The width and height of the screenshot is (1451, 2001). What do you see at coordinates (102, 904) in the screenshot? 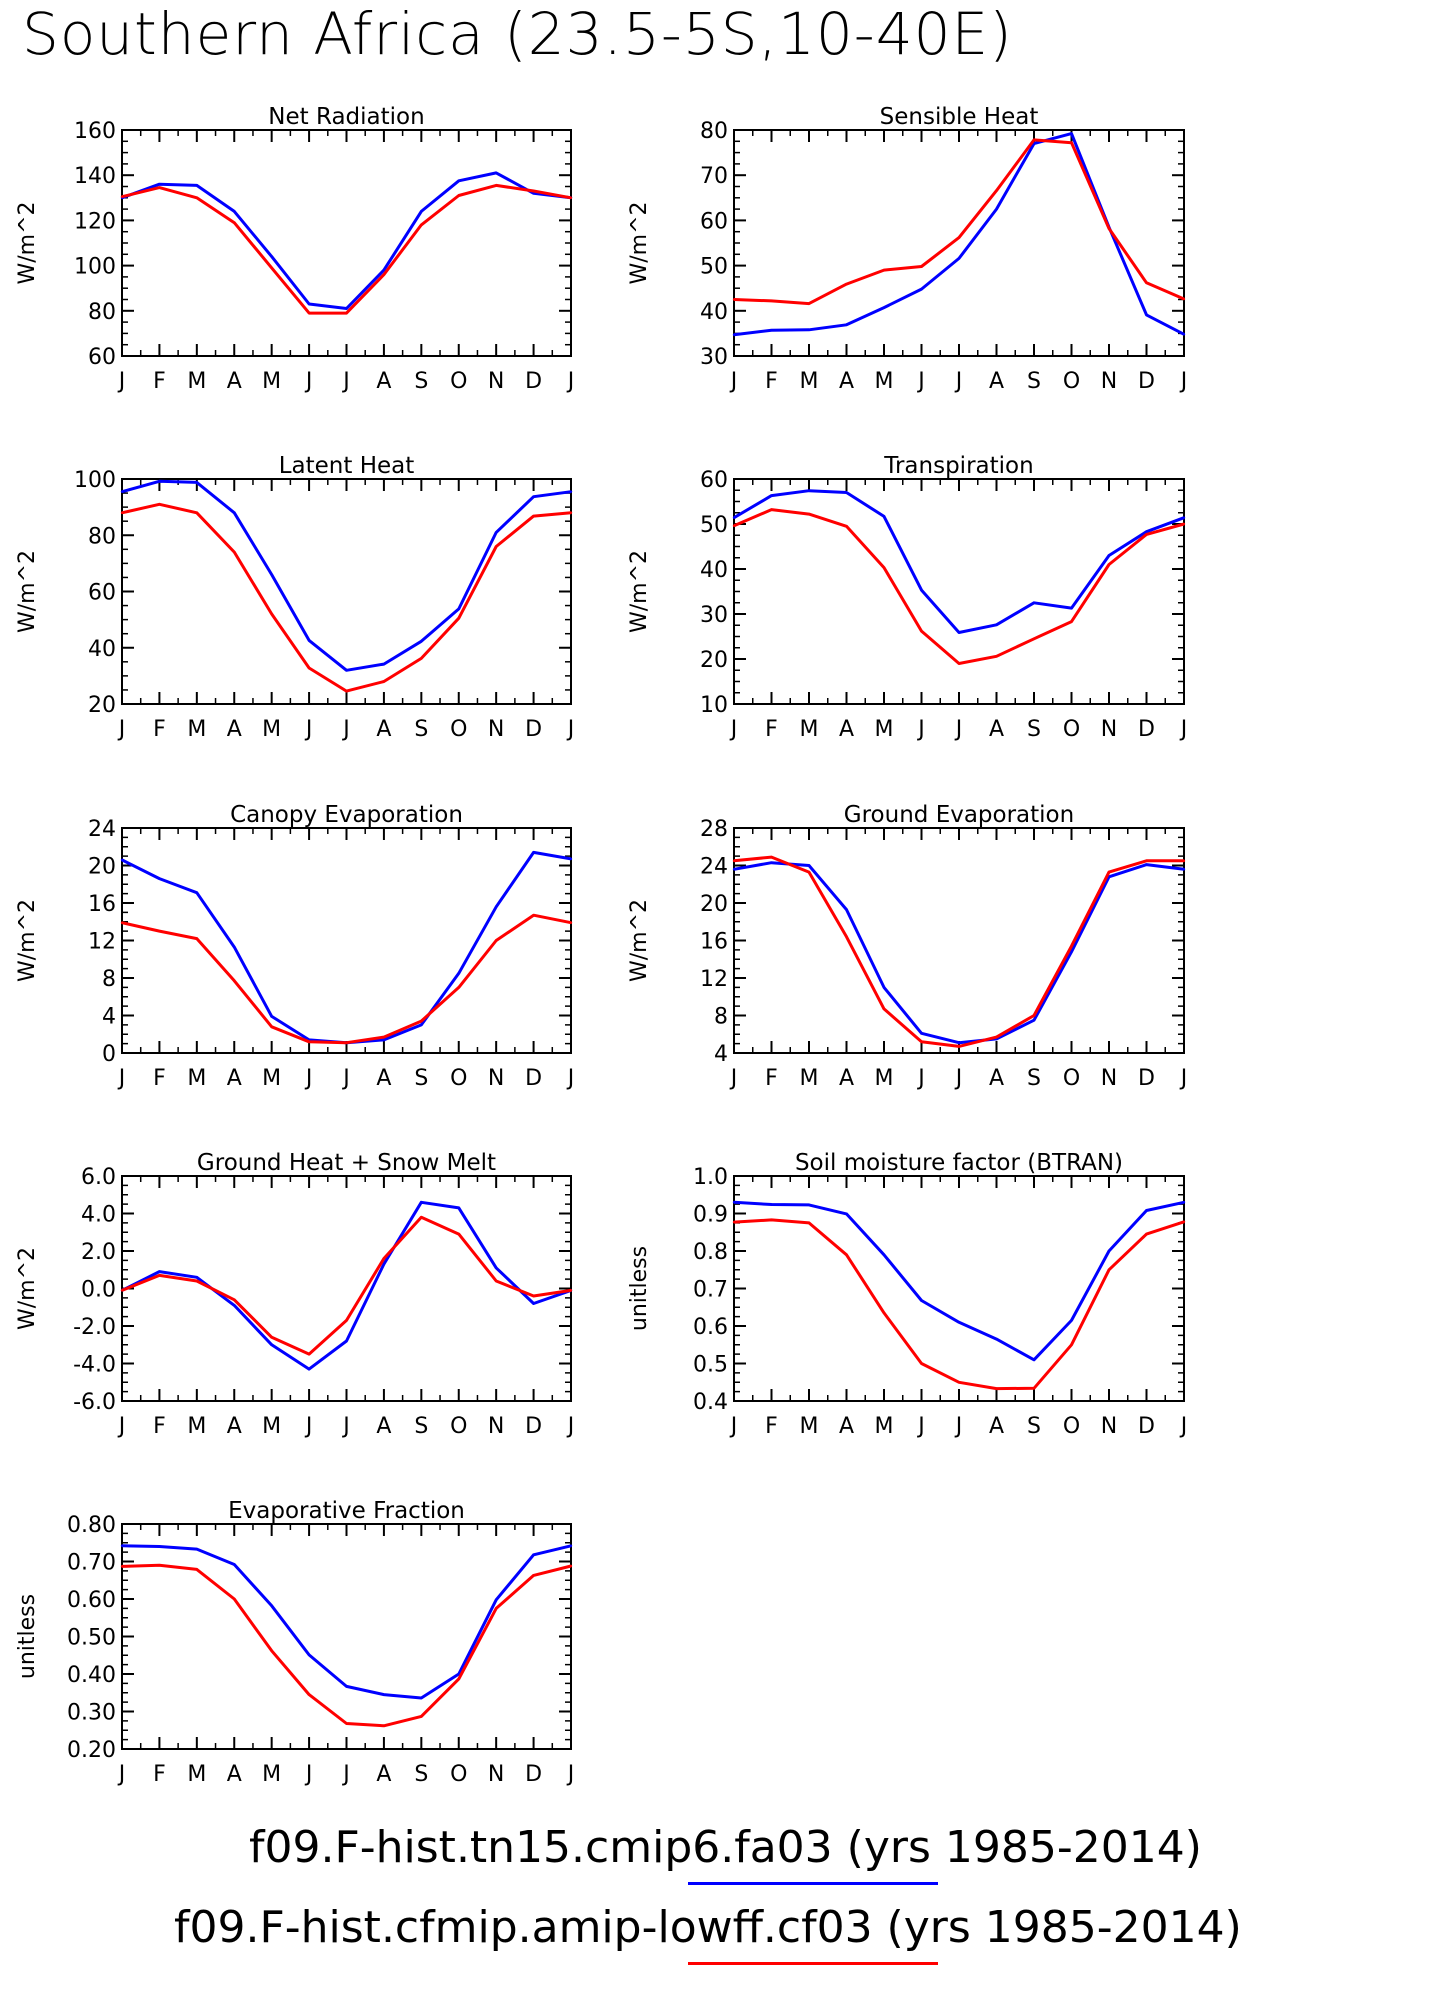
I see `y-tick-label: 16` at bounding box center [102, 904].